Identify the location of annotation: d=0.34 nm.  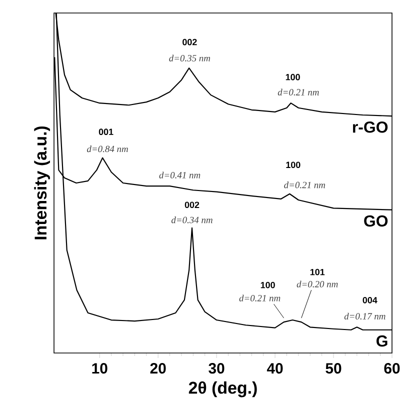
(191, 220).